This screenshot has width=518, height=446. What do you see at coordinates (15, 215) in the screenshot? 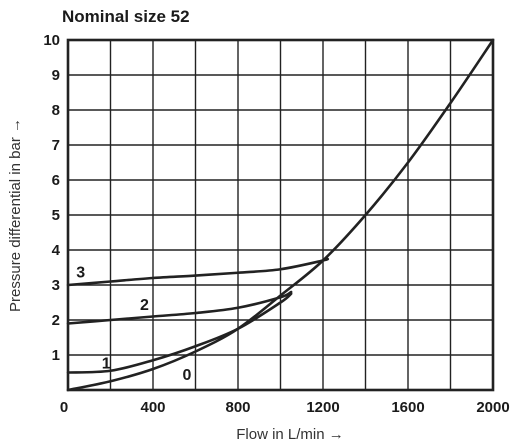
I see `y-axis-label: Pressure differential in bar →` at bounding box center [15, 215].